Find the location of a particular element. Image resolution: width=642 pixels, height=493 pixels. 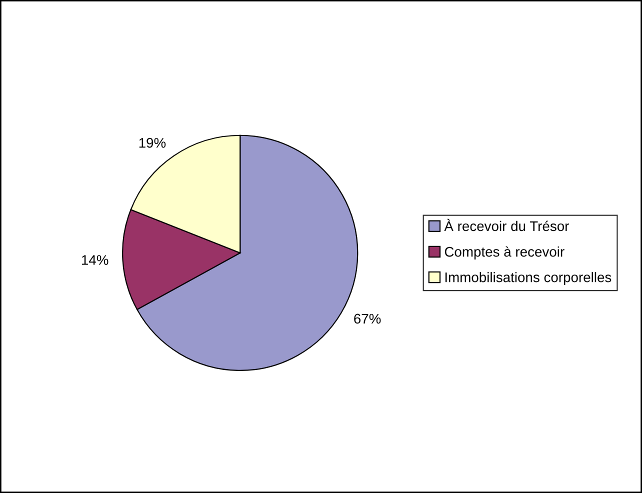

data-label: 14% is located at coordinates (95, 260).